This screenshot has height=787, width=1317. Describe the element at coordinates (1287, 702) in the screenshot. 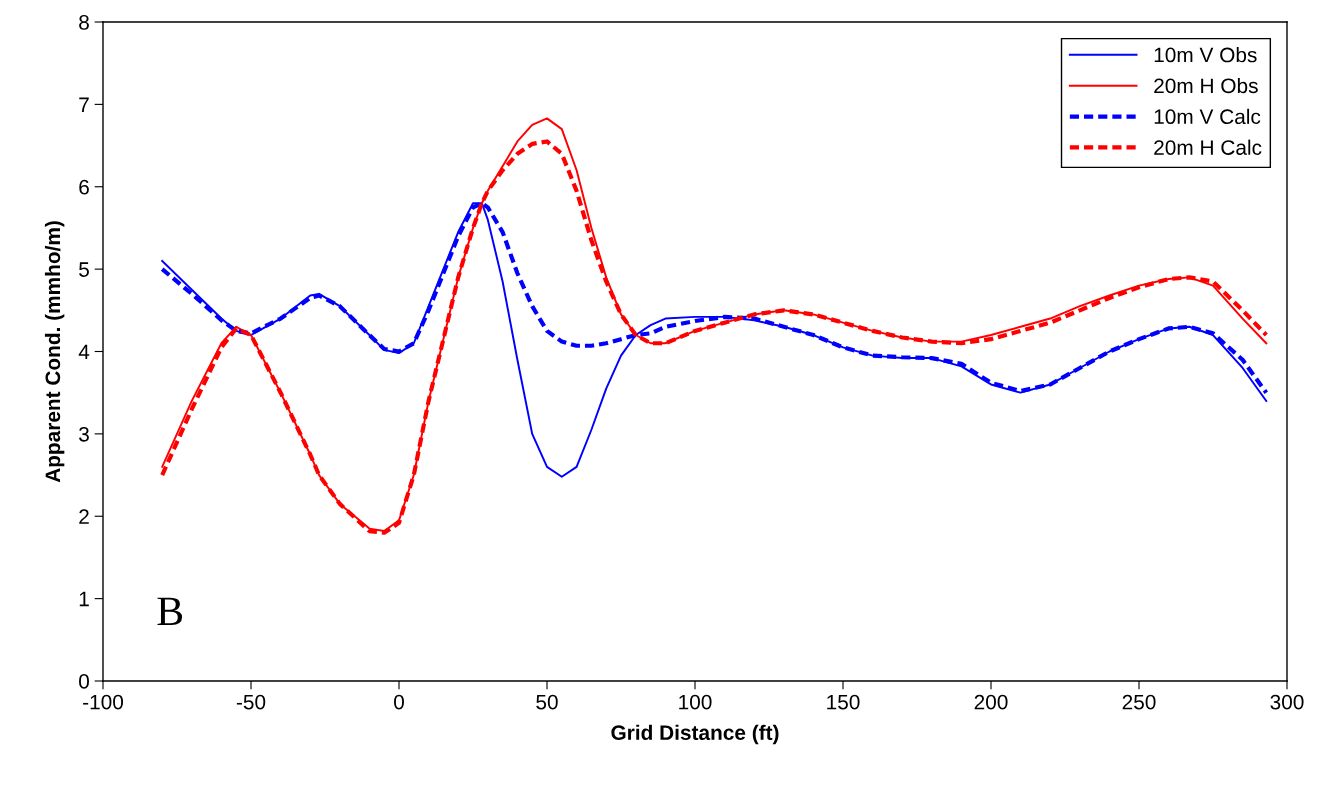

I see `x-tick-label: 300` at that location.